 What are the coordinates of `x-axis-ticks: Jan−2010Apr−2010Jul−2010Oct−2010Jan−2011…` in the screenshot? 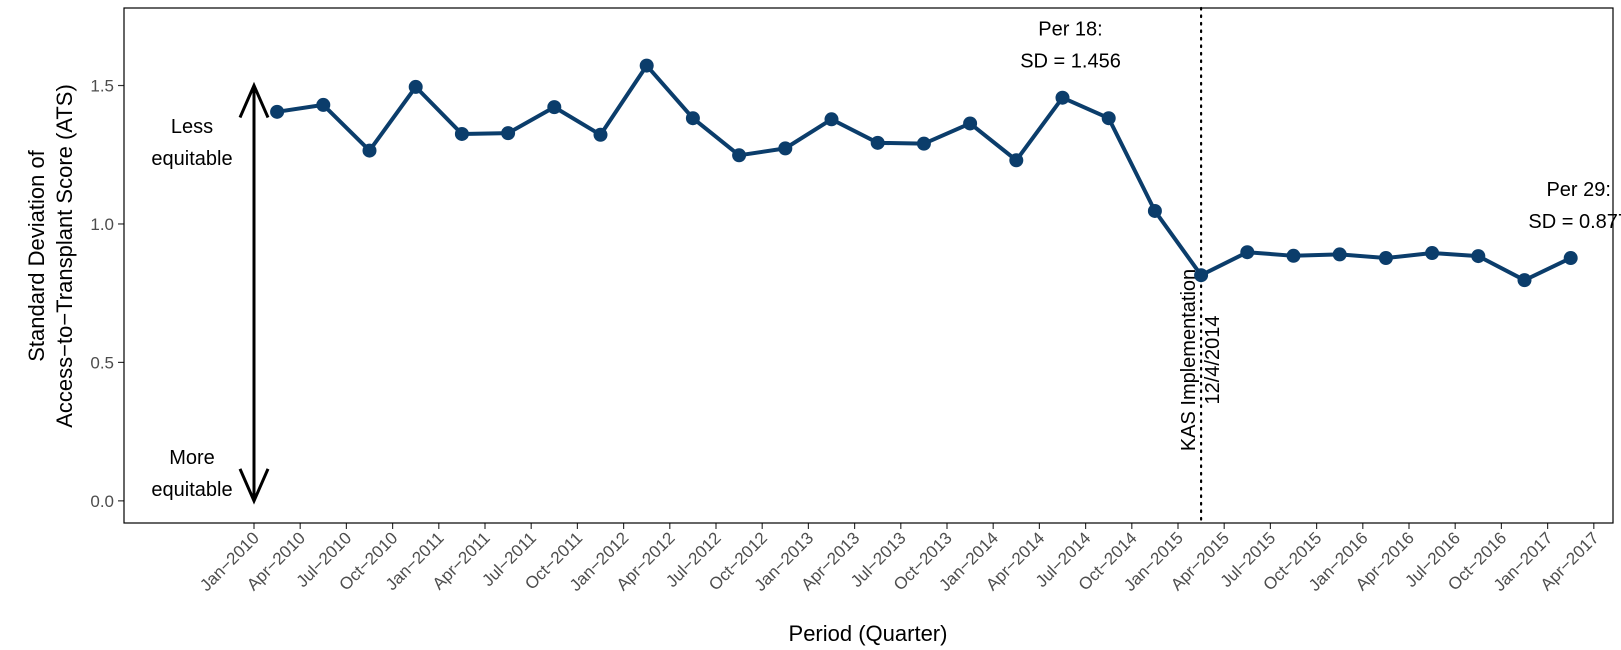 It's located at (899, 559).